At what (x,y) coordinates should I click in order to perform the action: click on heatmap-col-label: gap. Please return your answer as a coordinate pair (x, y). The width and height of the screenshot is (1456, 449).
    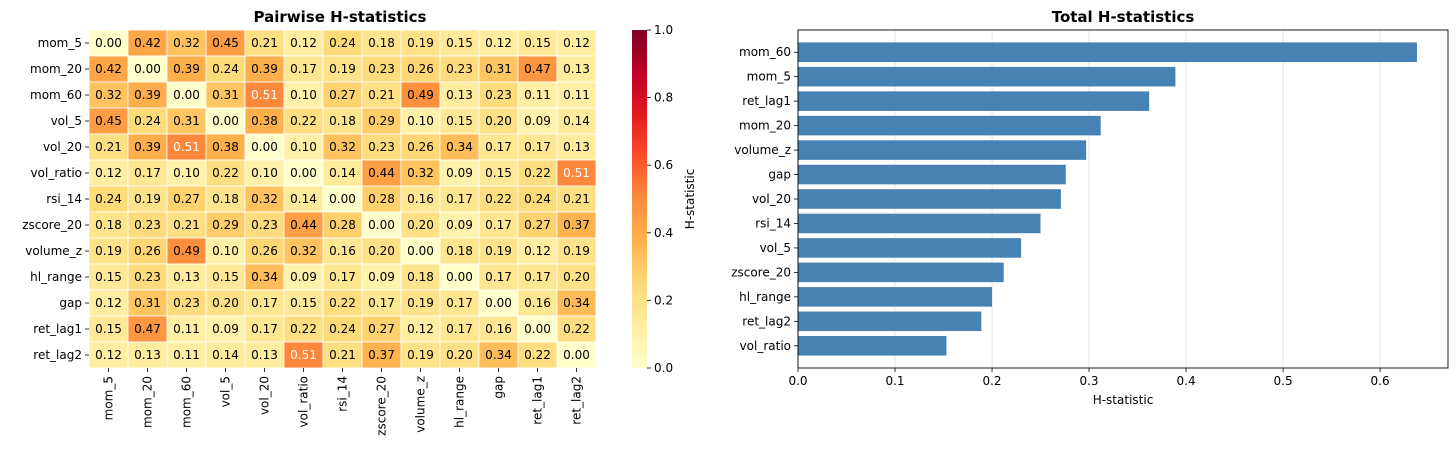
    Looking at the image, I should click on (499, 387).